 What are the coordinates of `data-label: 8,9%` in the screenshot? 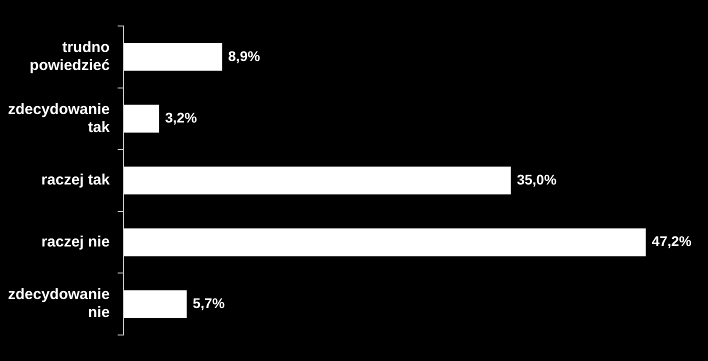 It's located at (244, 56).